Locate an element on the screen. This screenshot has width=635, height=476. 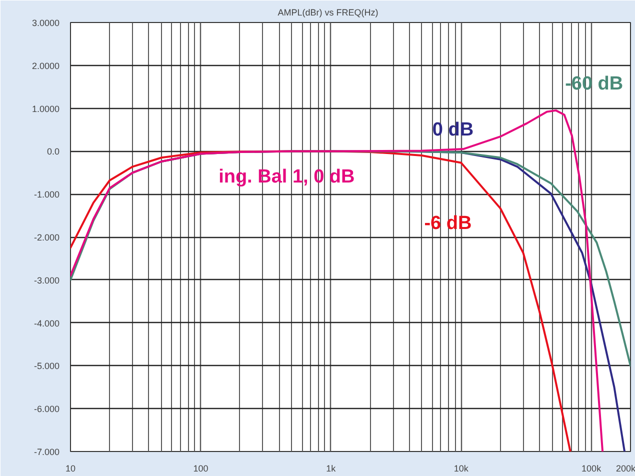
y-tick-label: -2.000 is located at coordinates (47, 237).